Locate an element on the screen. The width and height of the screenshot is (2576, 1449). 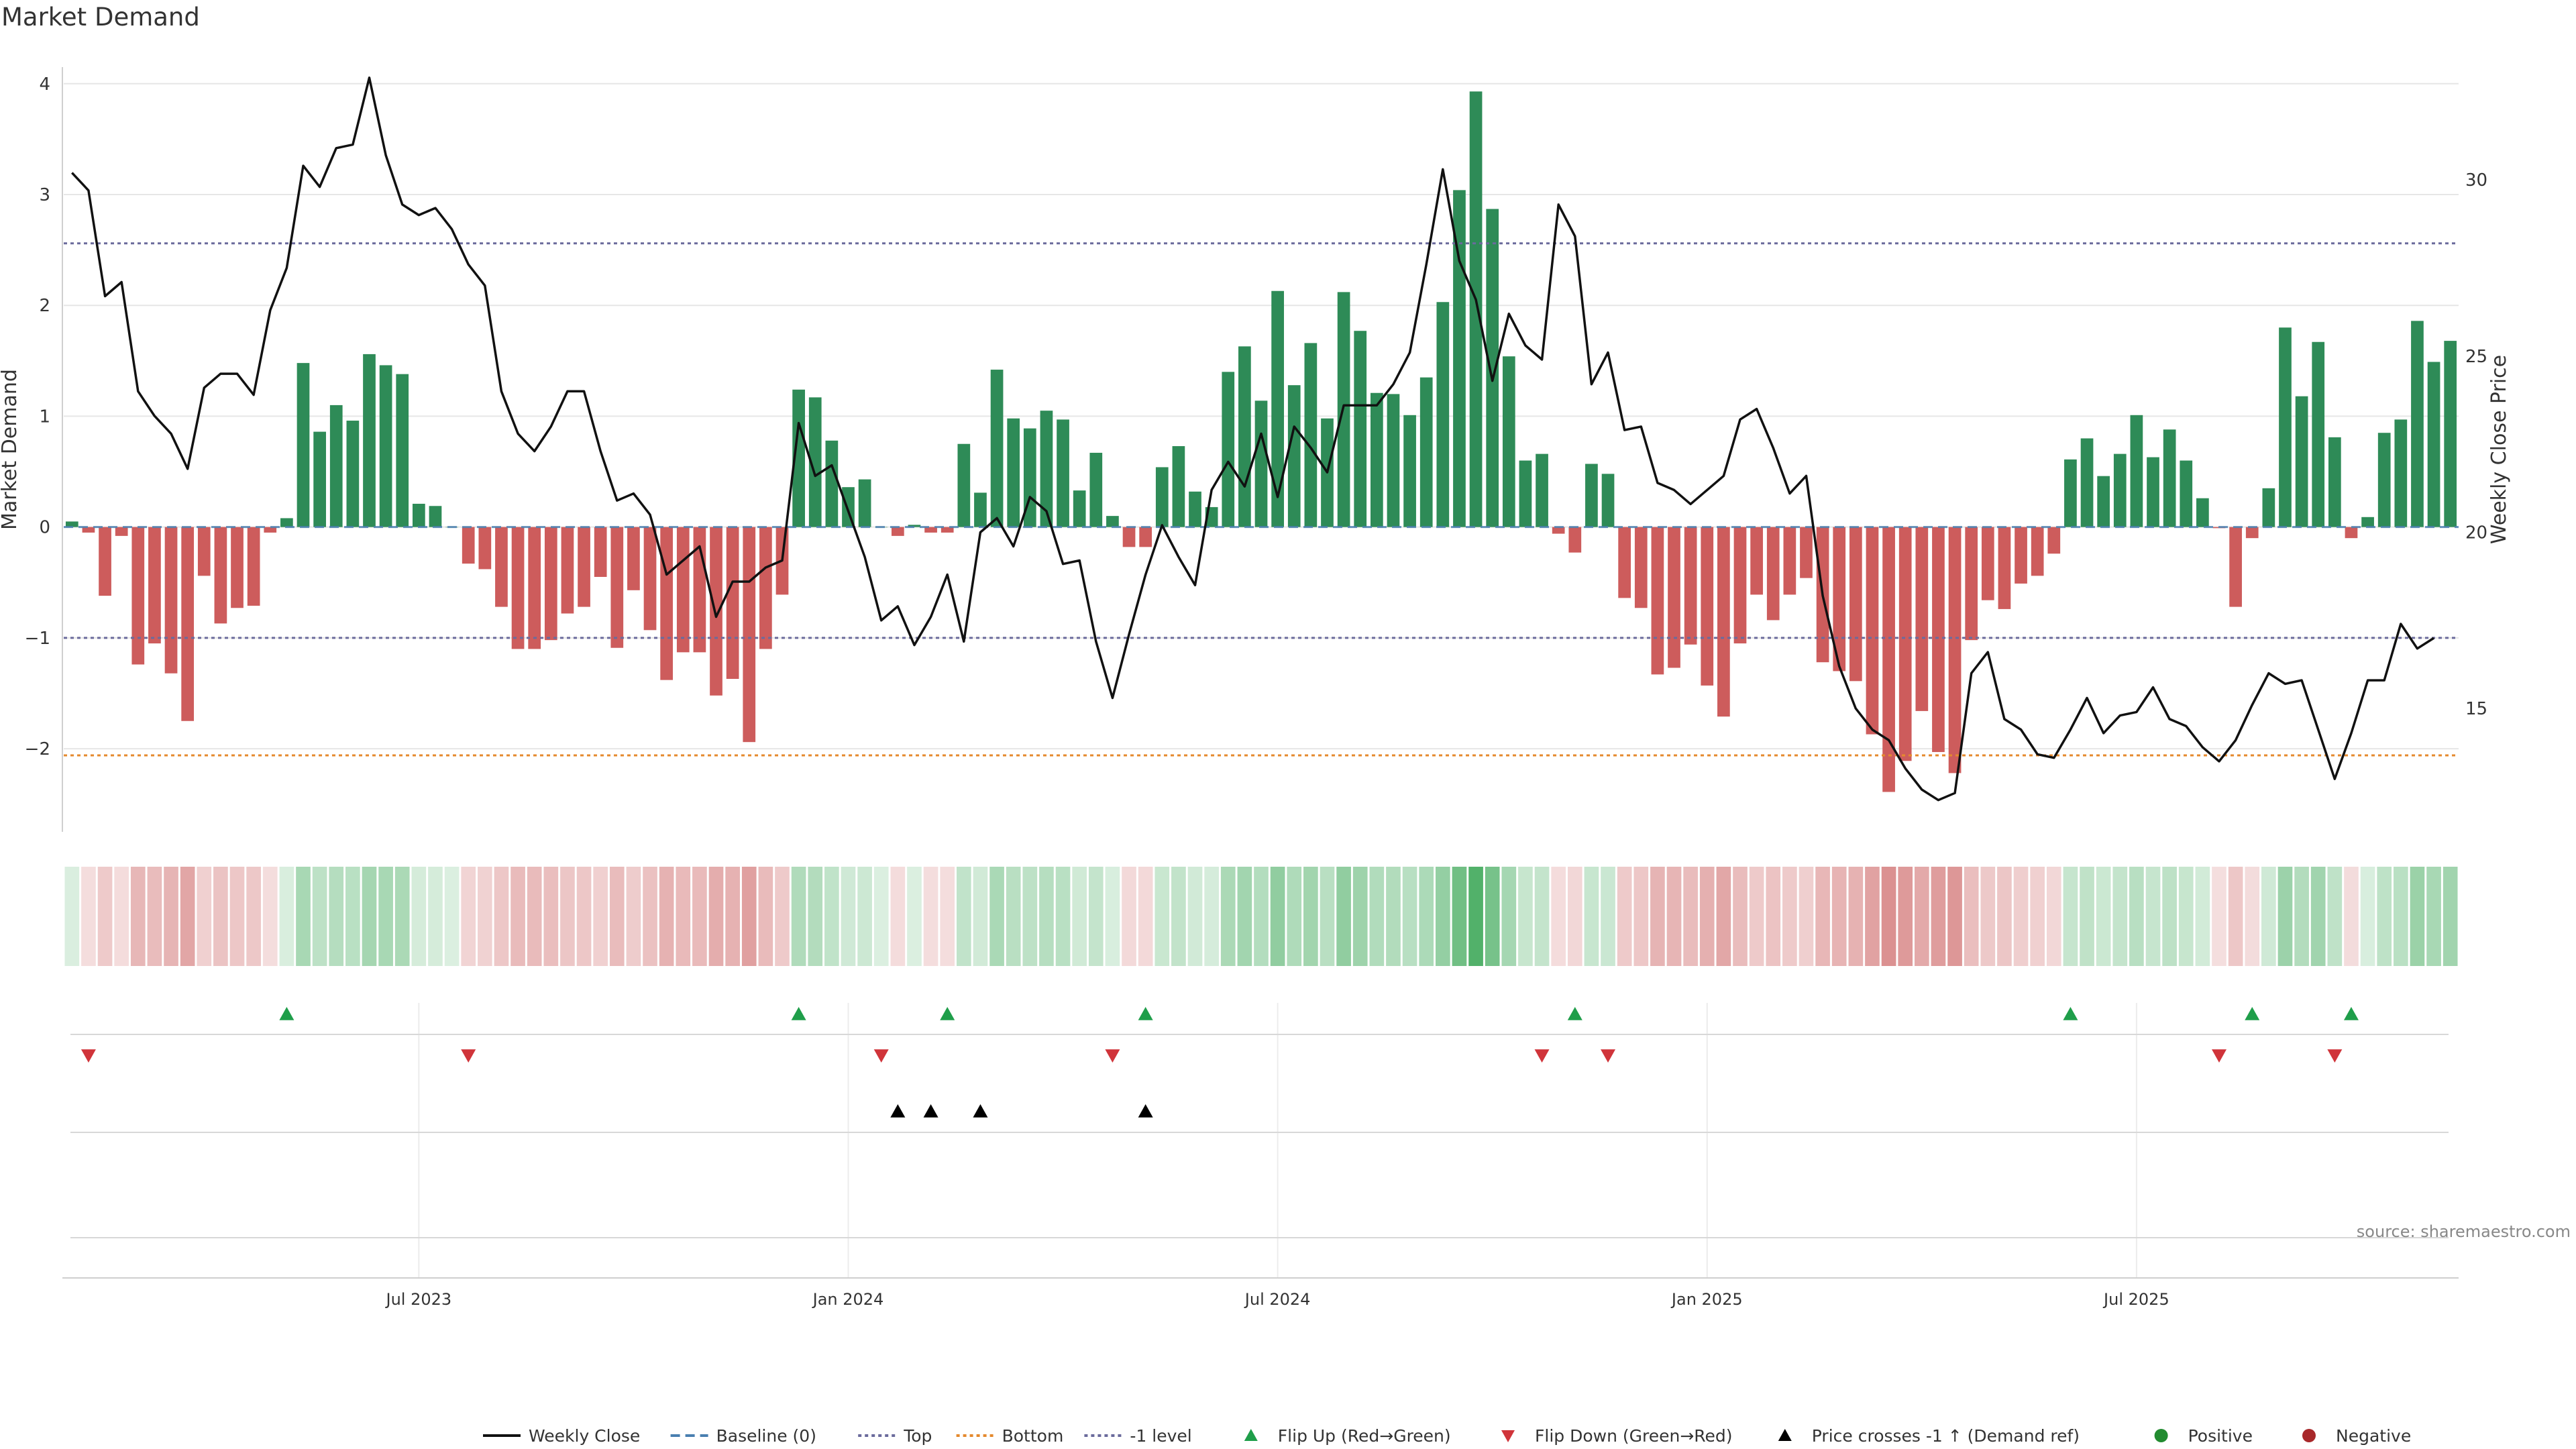
y-tick-label: 2 is located at coordinates (44, 306).